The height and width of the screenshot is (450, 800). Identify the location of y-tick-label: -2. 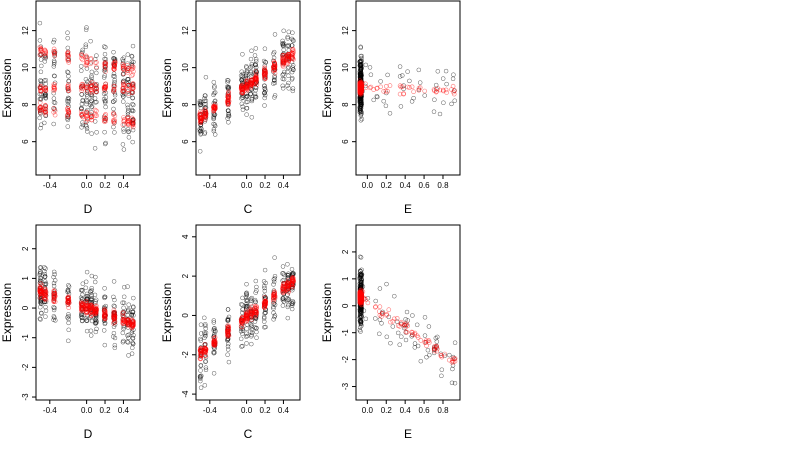
(185, 355).